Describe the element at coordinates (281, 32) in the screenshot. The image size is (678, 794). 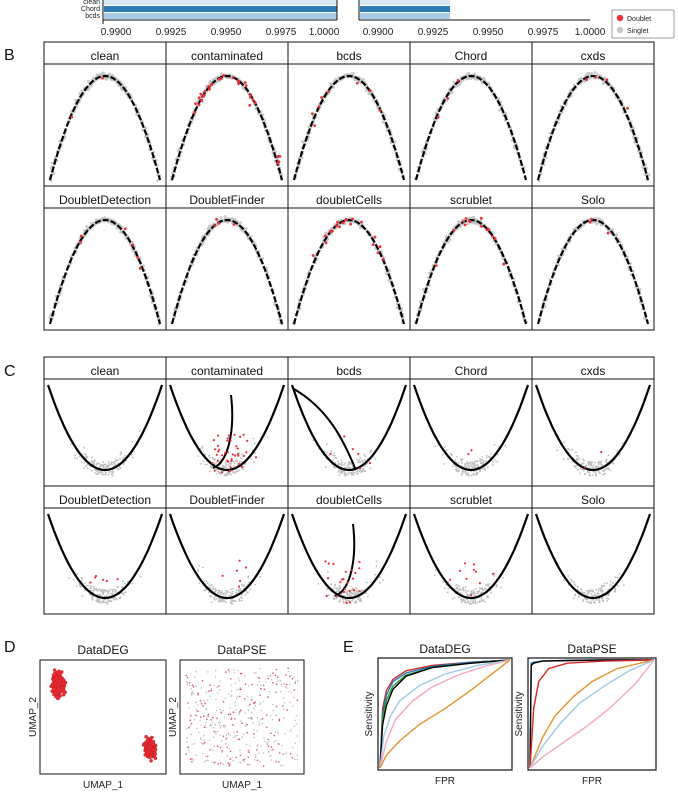
I see `top-left-tick-3: 0.9975` at that location.